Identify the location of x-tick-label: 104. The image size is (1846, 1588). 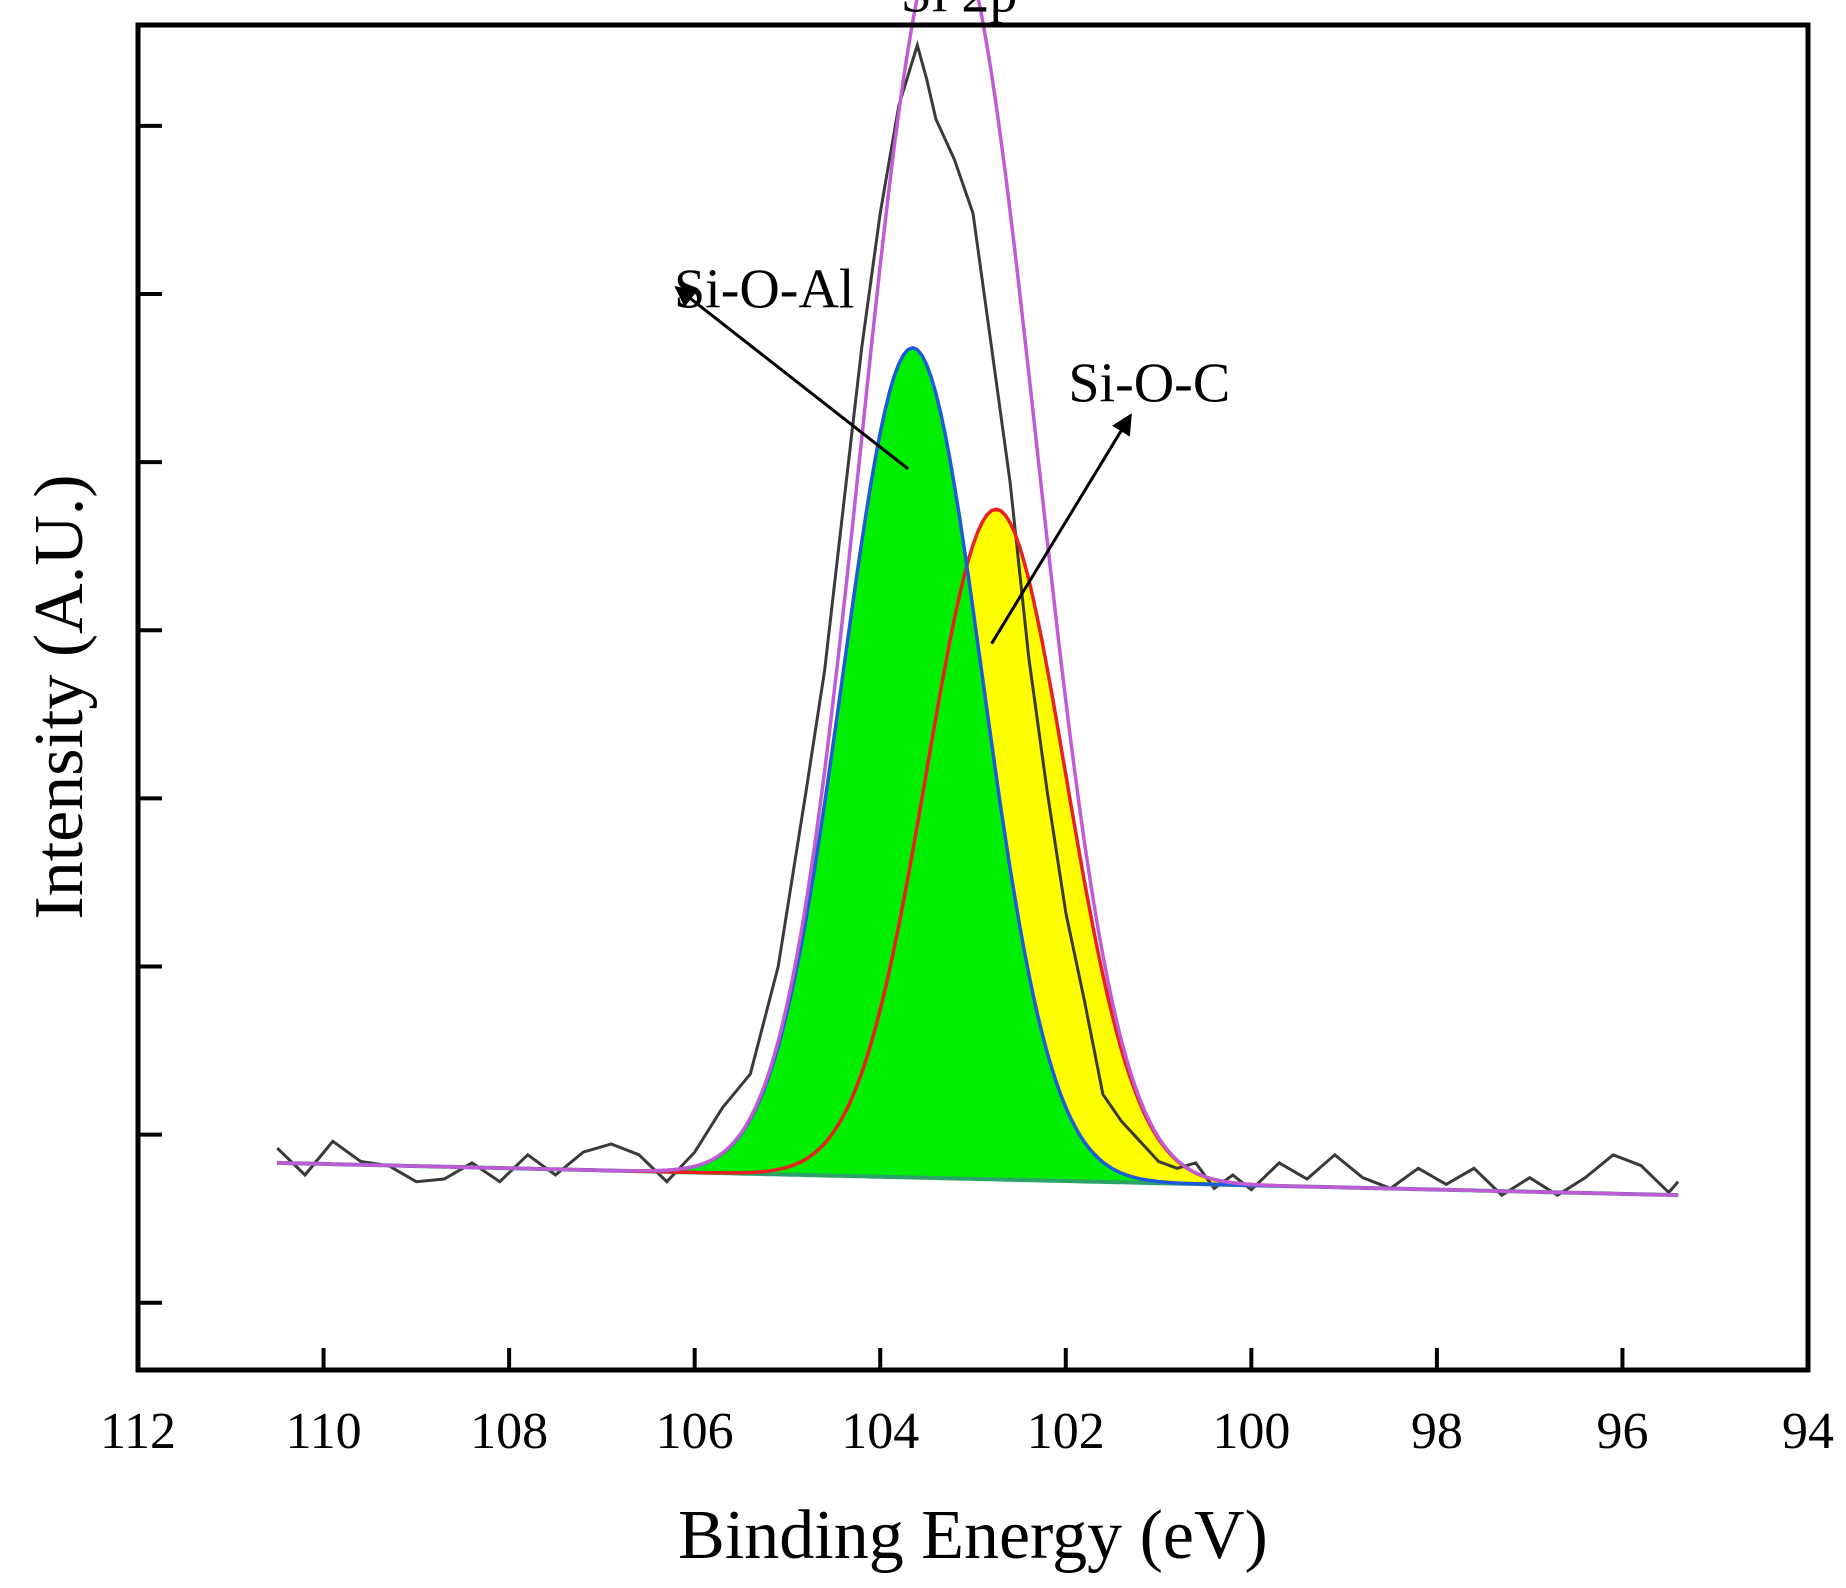
(880, 1431).